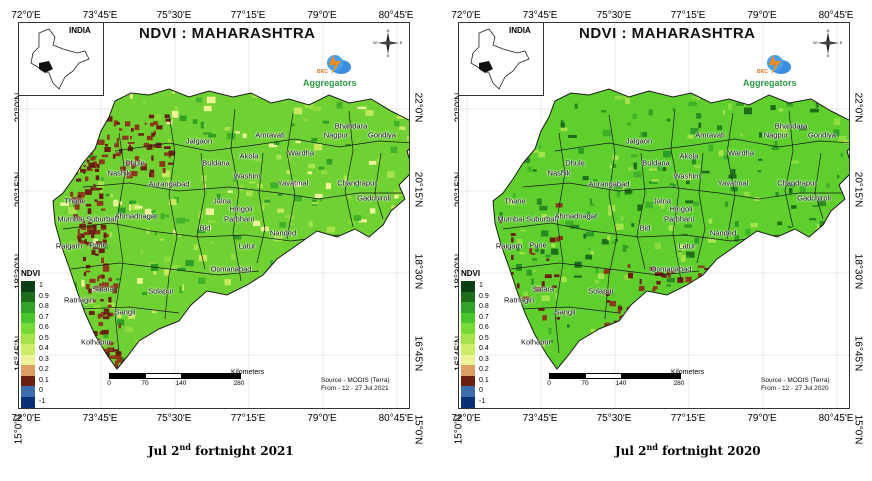 Image resolution: width=872 pixels, height=481 pixels. I want to click on legend-label: 0.1, so click(484, 380).